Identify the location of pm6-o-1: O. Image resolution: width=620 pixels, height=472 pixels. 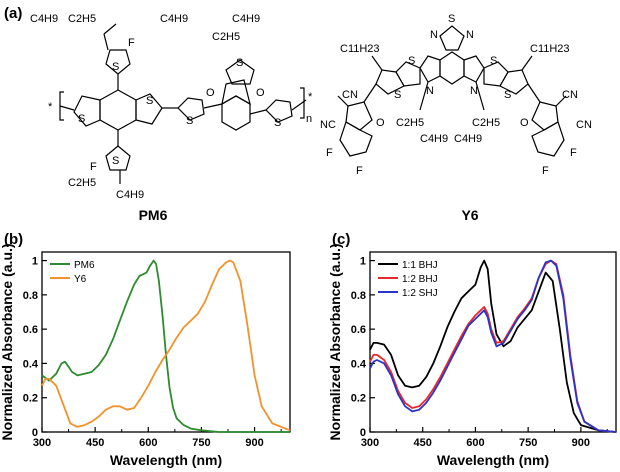
(210, 93).